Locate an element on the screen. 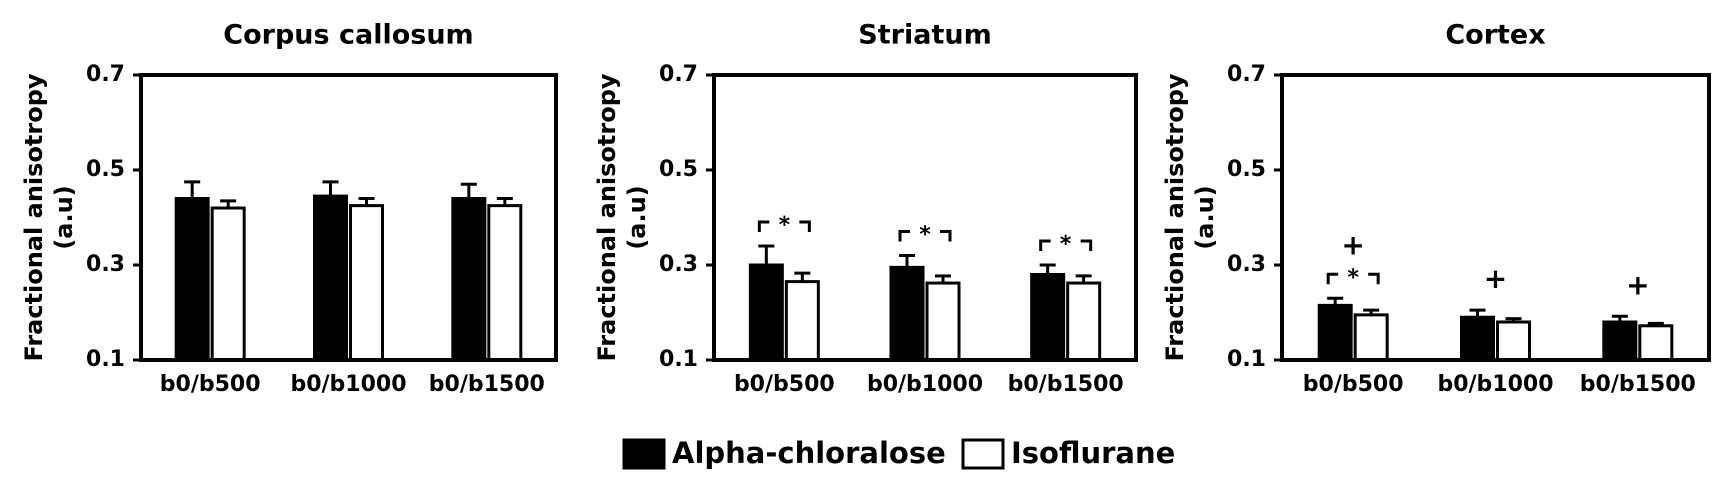  chart-title: Cortex is located at coordinates (1495, 35).